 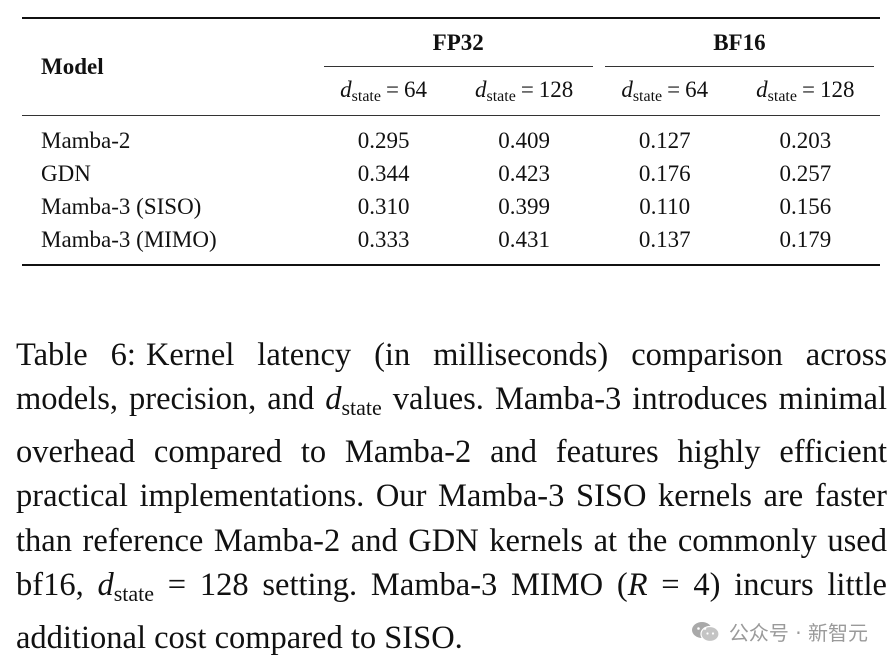 I want to click on caption-math-rest: = 4, so click(x=678, y=584).